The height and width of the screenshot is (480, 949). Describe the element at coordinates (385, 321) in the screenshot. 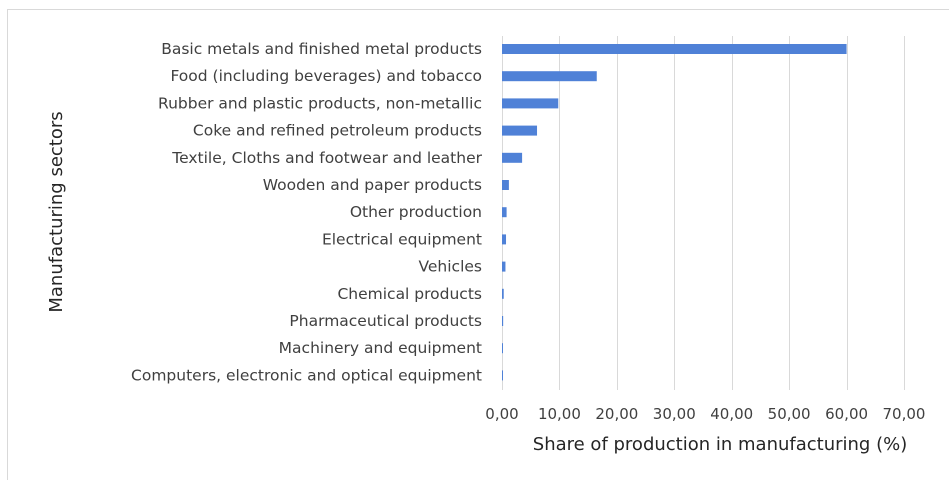

I see `category-label: Pharmaceutical products` at that location.